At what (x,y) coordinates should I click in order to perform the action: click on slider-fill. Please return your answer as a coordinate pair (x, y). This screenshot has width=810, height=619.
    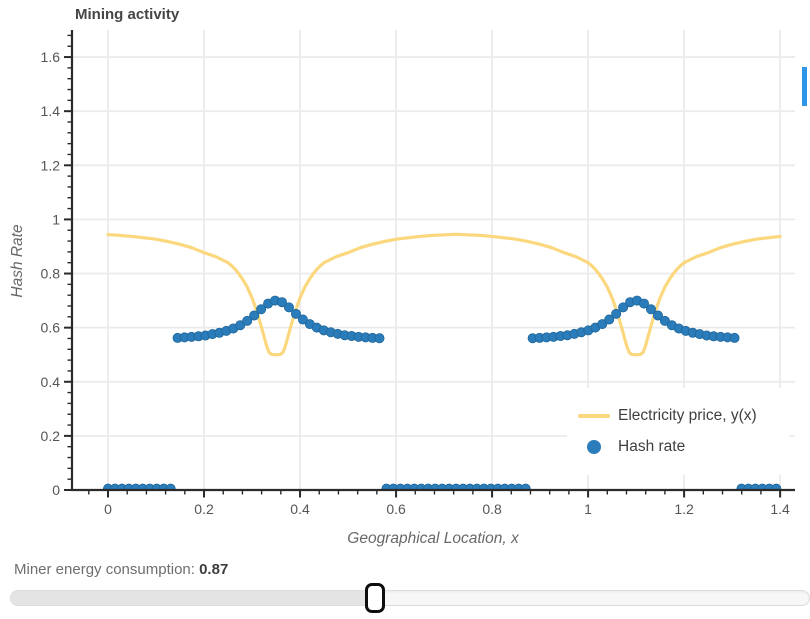
    Looking at the image, I should click on (193, 598).